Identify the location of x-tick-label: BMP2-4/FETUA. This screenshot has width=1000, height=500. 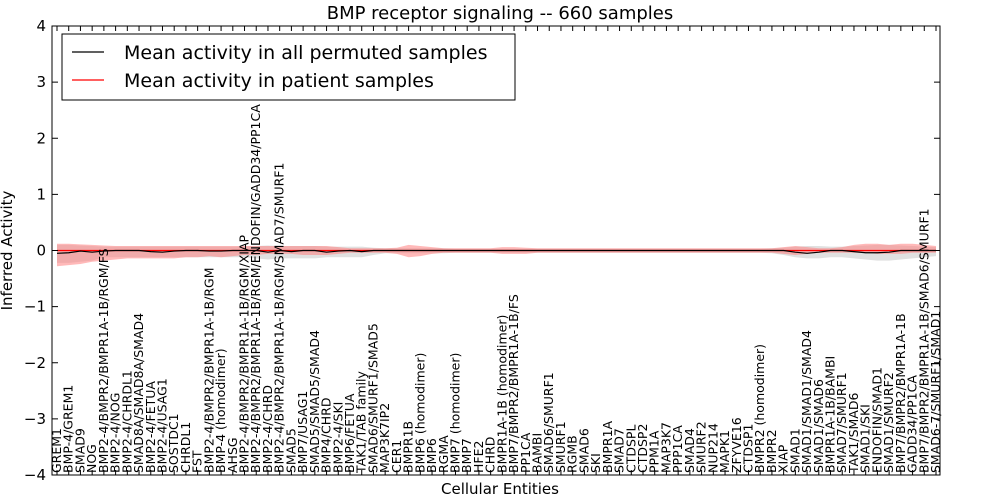
(150, 427).